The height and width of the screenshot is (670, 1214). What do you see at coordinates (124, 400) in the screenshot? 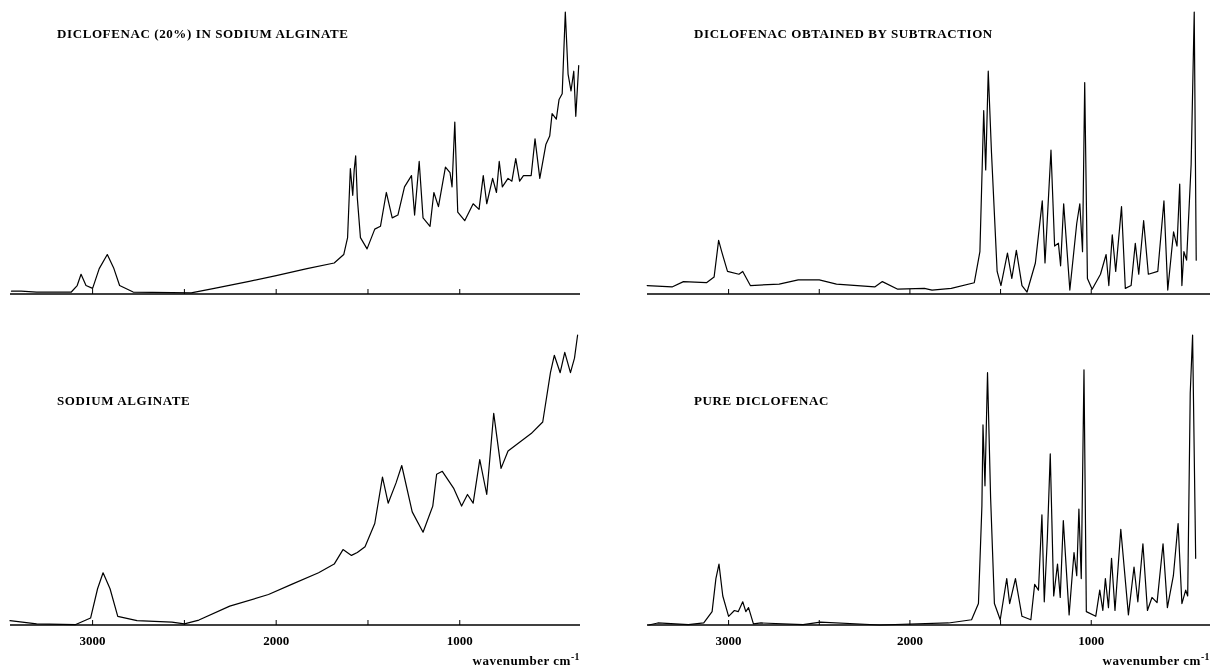
I see `text: SODIUM ALGINATE` at bounding box center [124, 400].